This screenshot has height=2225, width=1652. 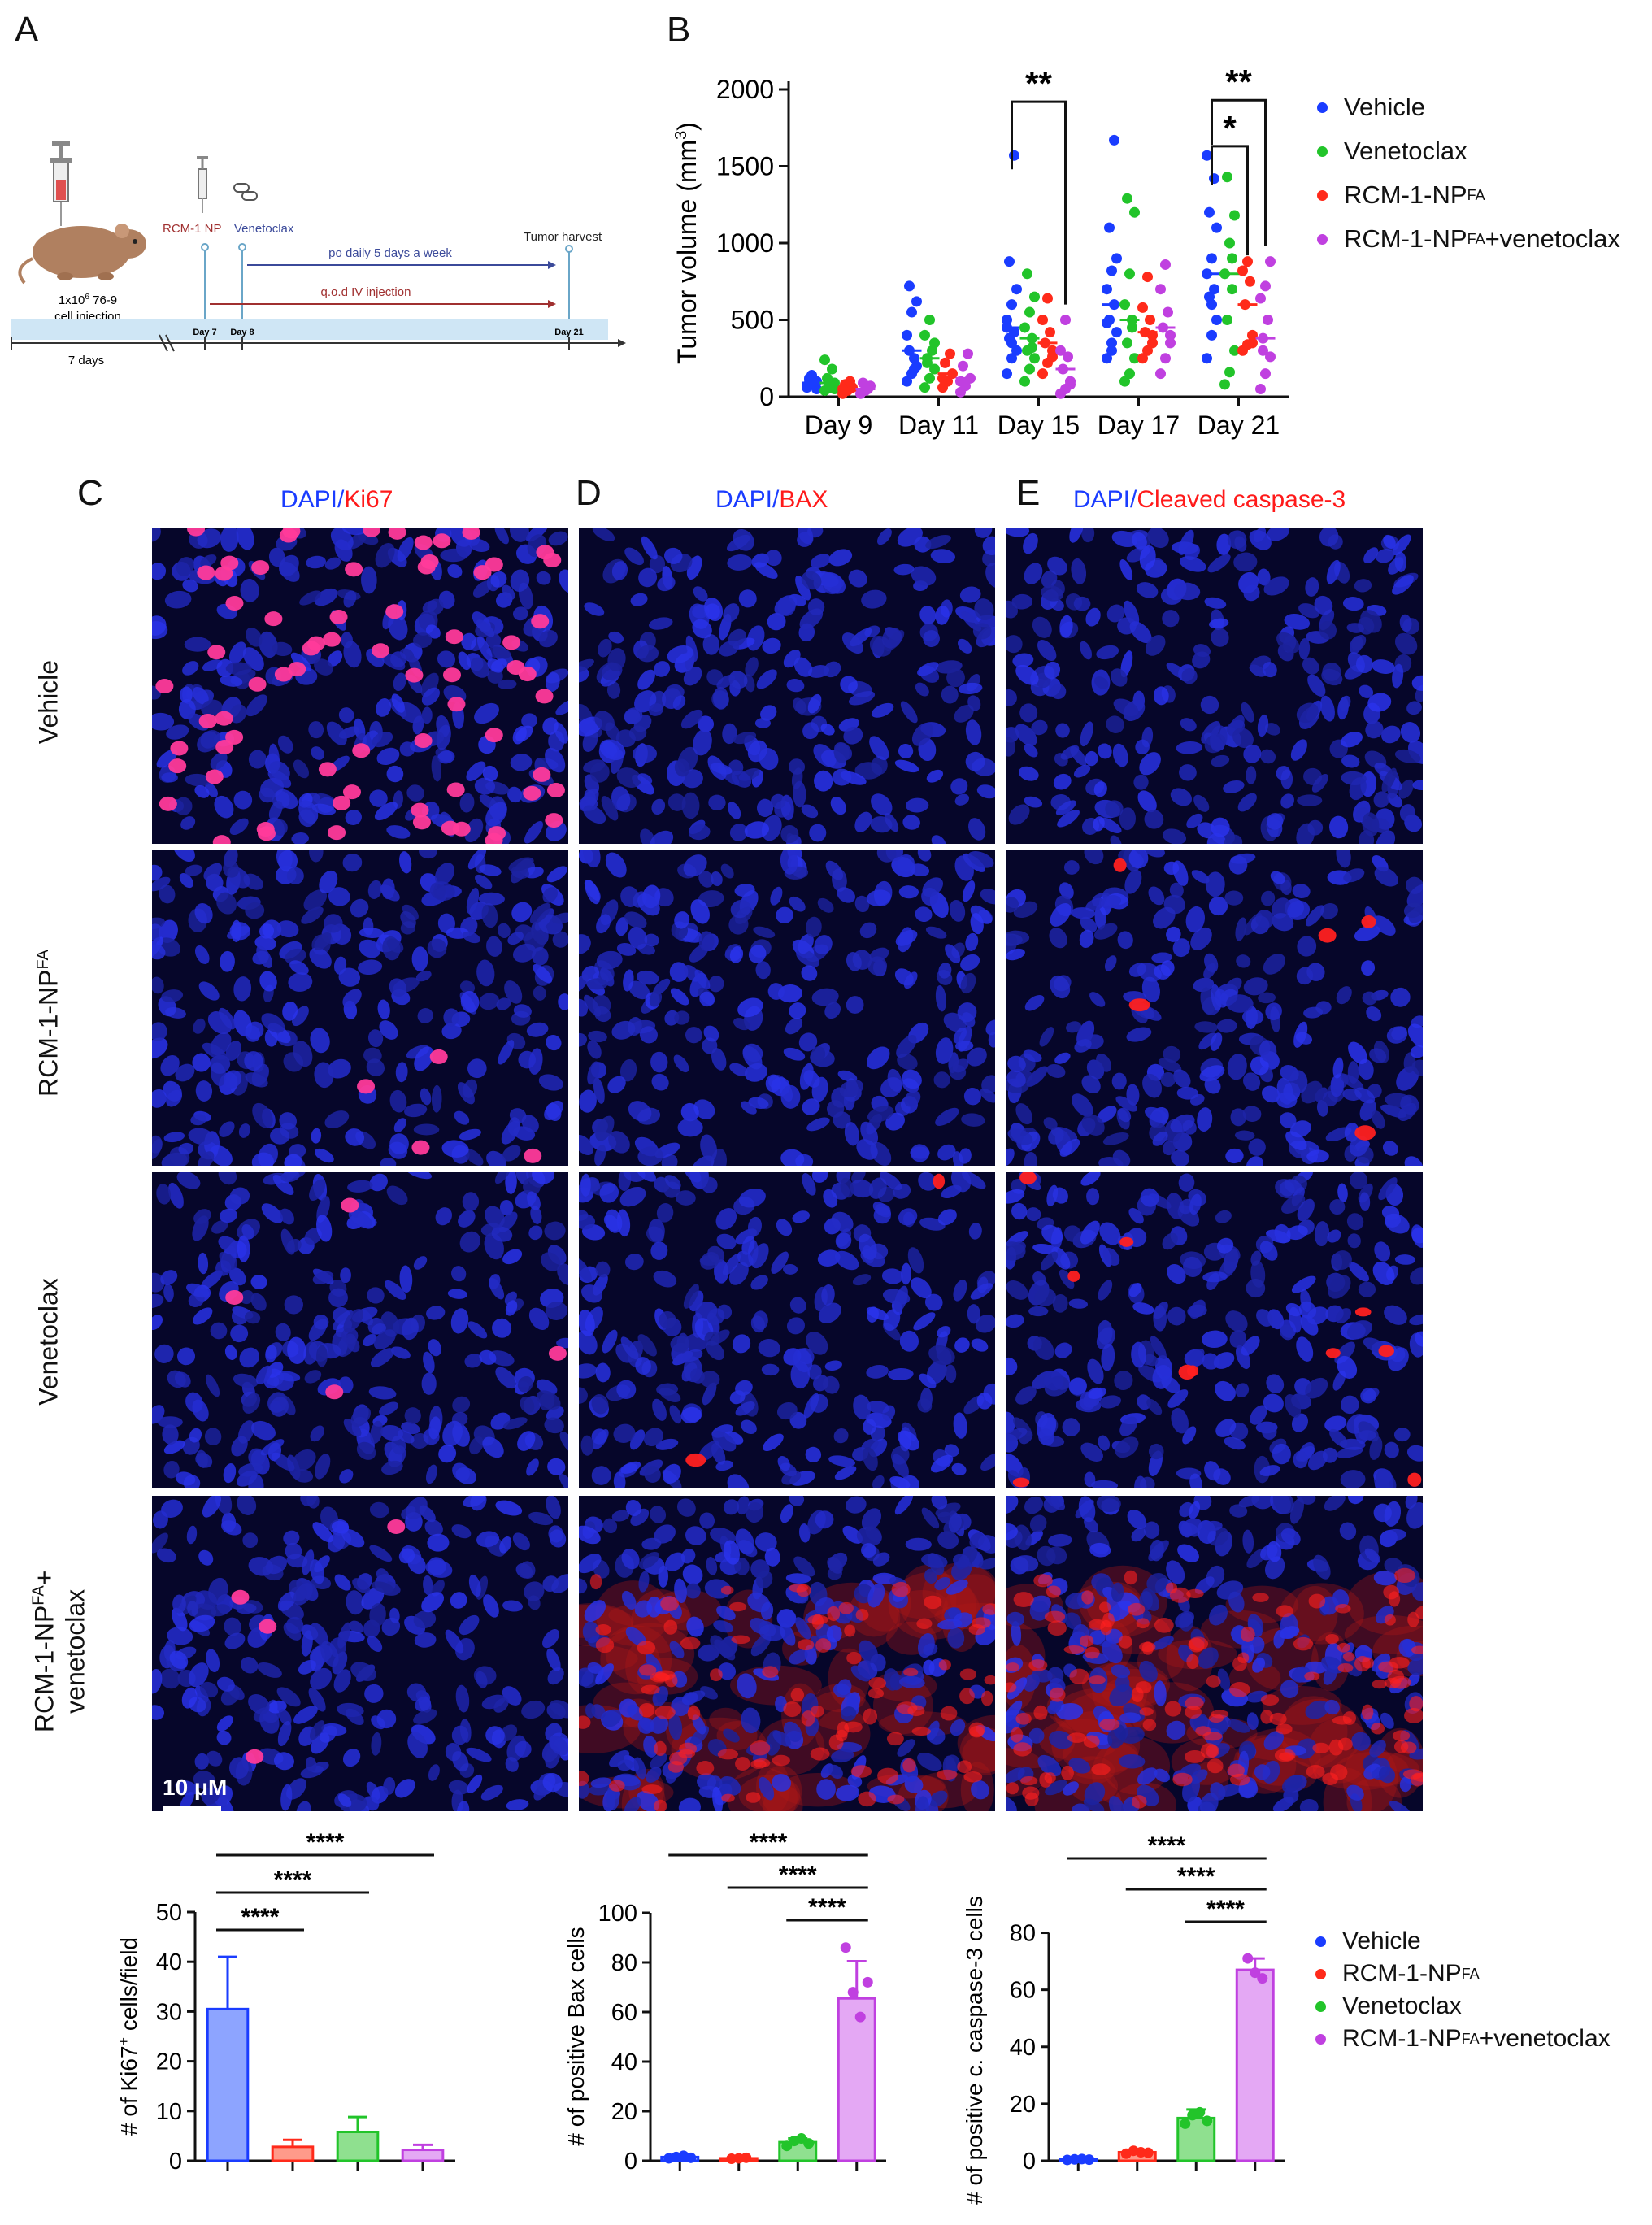 What do you see at coordinates (1214, 686) in the screenshot?
I see `micrograph-r1-c3` at bounding box center [1214, 686].